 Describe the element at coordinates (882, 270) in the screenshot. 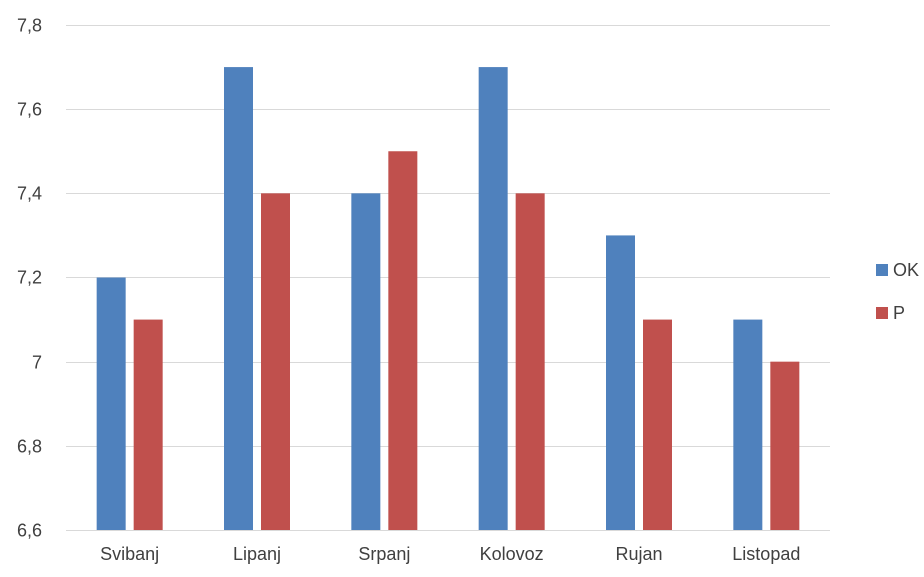

I see `legend-swatch-ok` at that location.